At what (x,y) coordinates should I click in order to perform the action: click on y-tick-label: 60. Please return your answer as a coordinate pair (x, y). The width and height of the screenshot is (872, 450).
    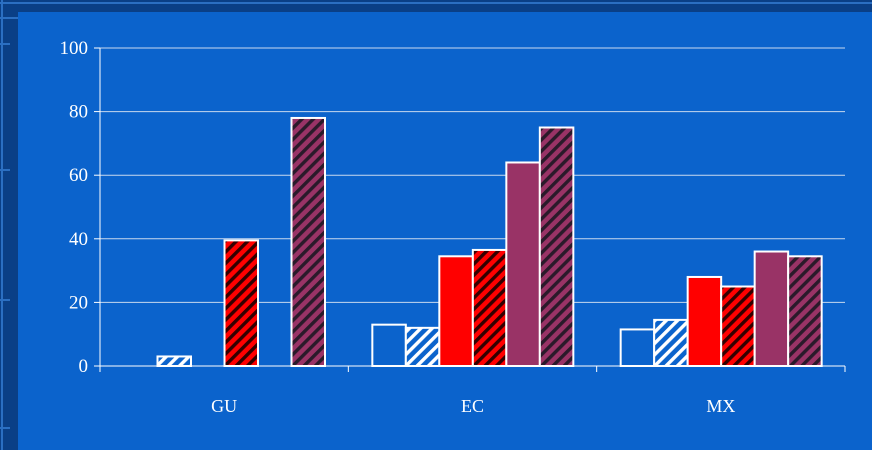
    Looking at the image, I should click on (78, 175).